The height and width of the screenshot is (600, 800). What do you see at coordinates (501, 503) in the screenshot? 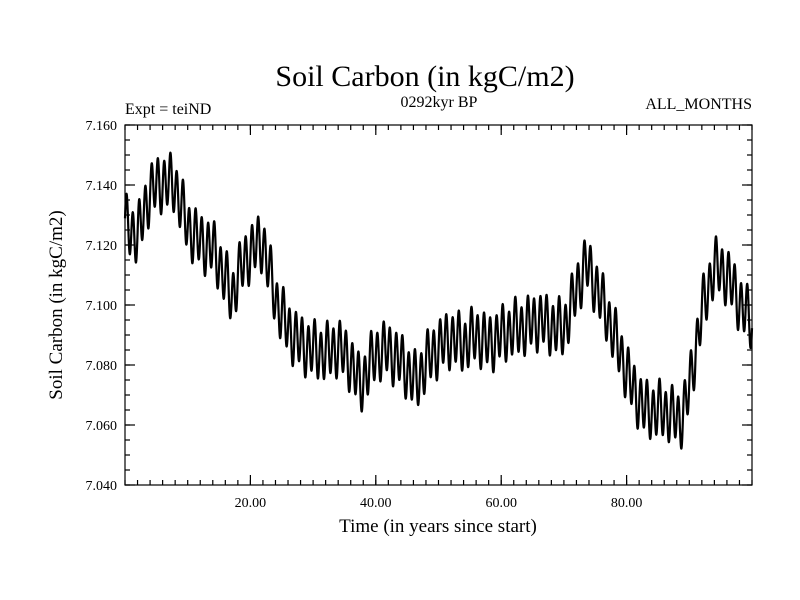
I see `x-tick-label: 60.00` at bounding box center [501, 503].